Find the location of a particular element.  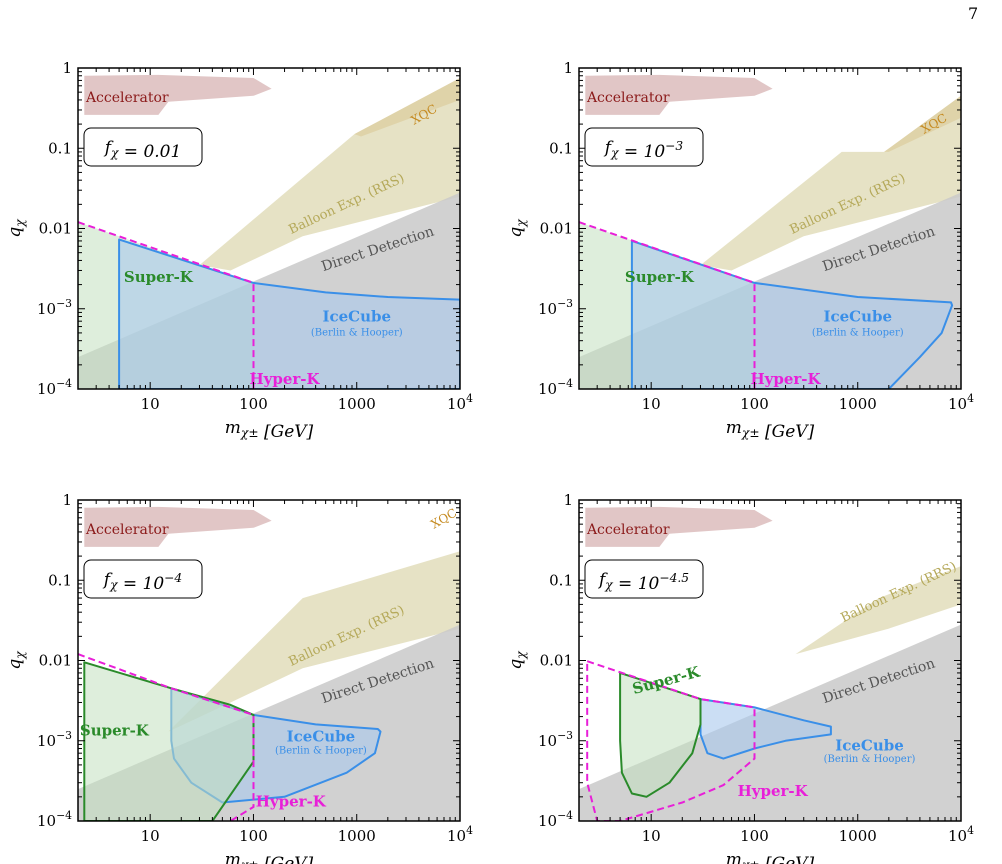

fraction-label: fχ = 10−4 is located at coordinates (142, 582).